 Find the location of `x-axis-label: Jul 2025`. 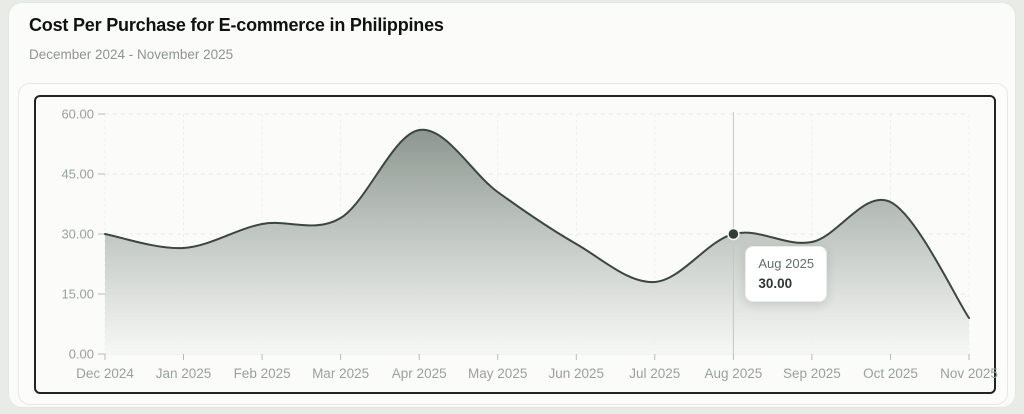

x-axis-label: Jul 2025 is located at coordinates (654, 373).